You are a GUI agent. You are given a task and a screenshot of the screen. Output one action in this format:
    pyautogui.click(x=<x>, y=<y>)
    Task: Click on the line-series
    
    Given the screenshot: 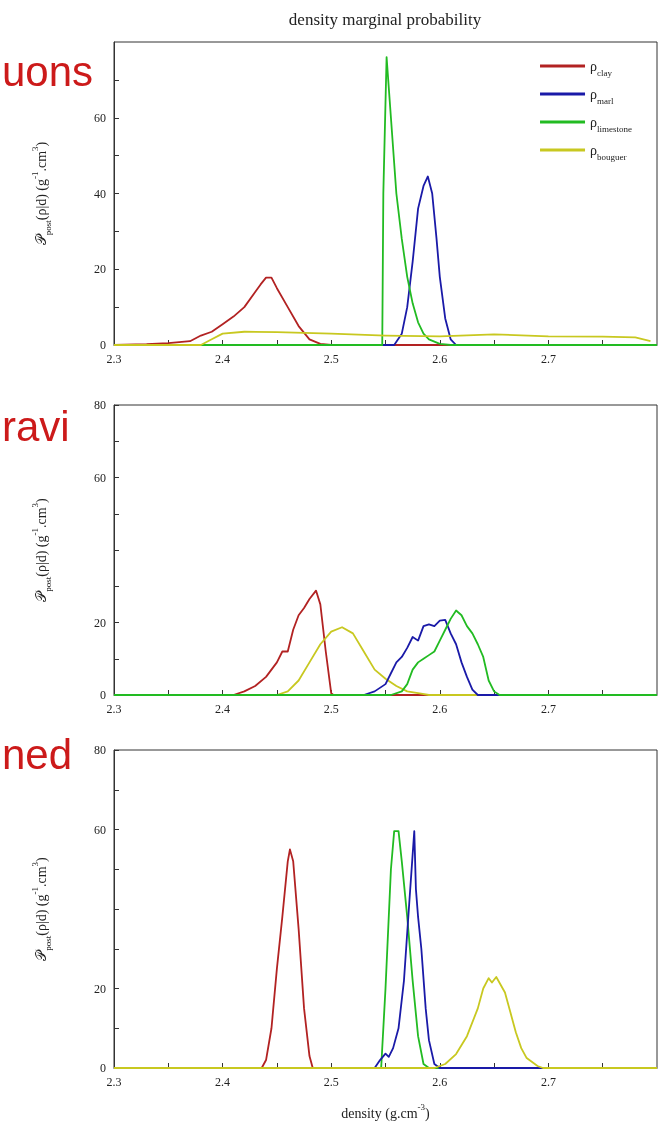 What is the action you would take?
    pyautogui.click(x=382, y=338)
    